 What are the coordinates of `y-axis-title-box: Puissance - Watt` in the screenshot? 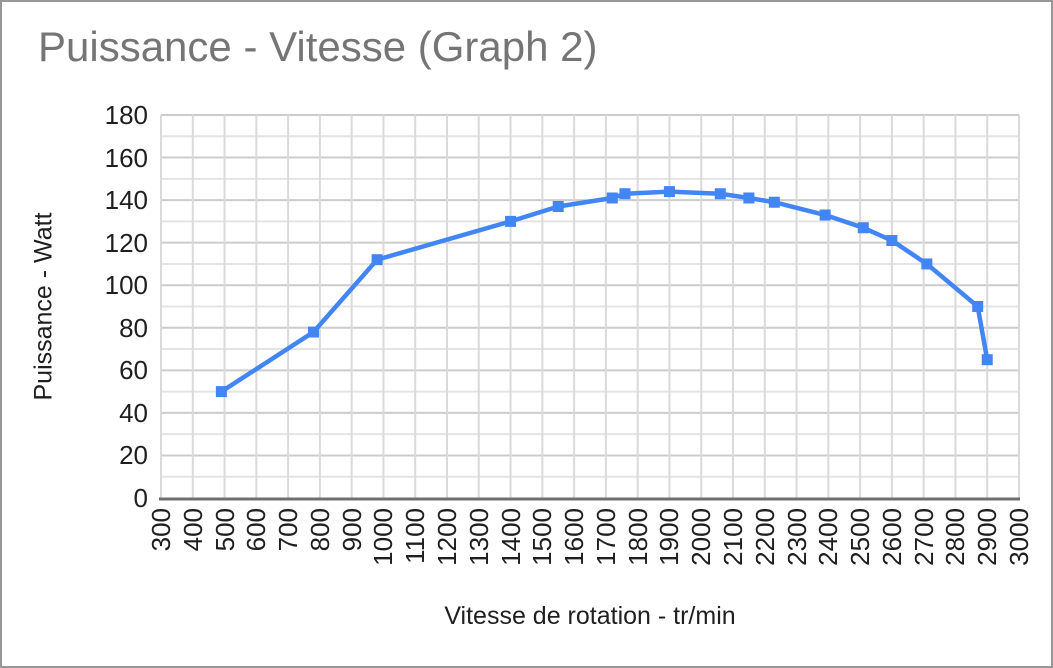 It's located at (44, 306).